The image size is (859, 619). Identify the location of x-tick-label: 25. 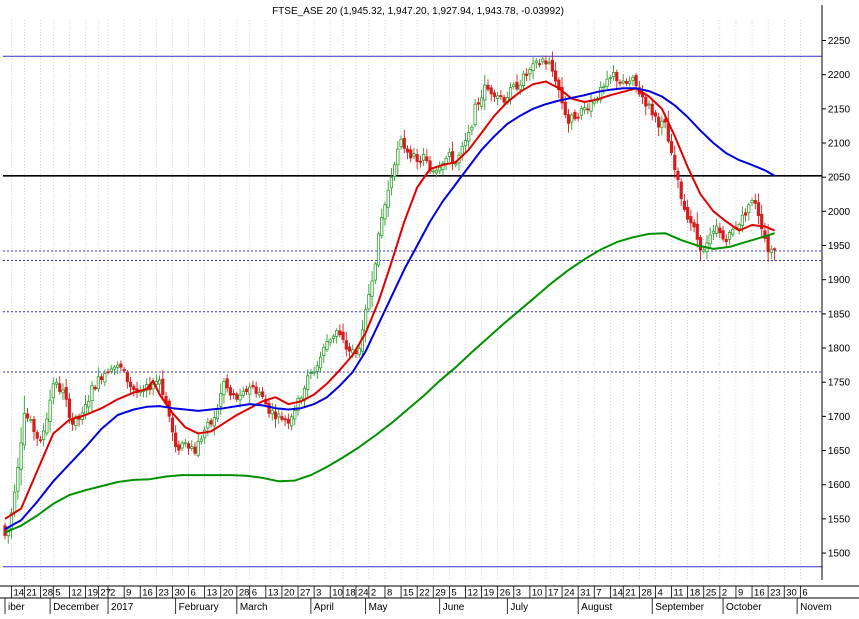
(711, 593).